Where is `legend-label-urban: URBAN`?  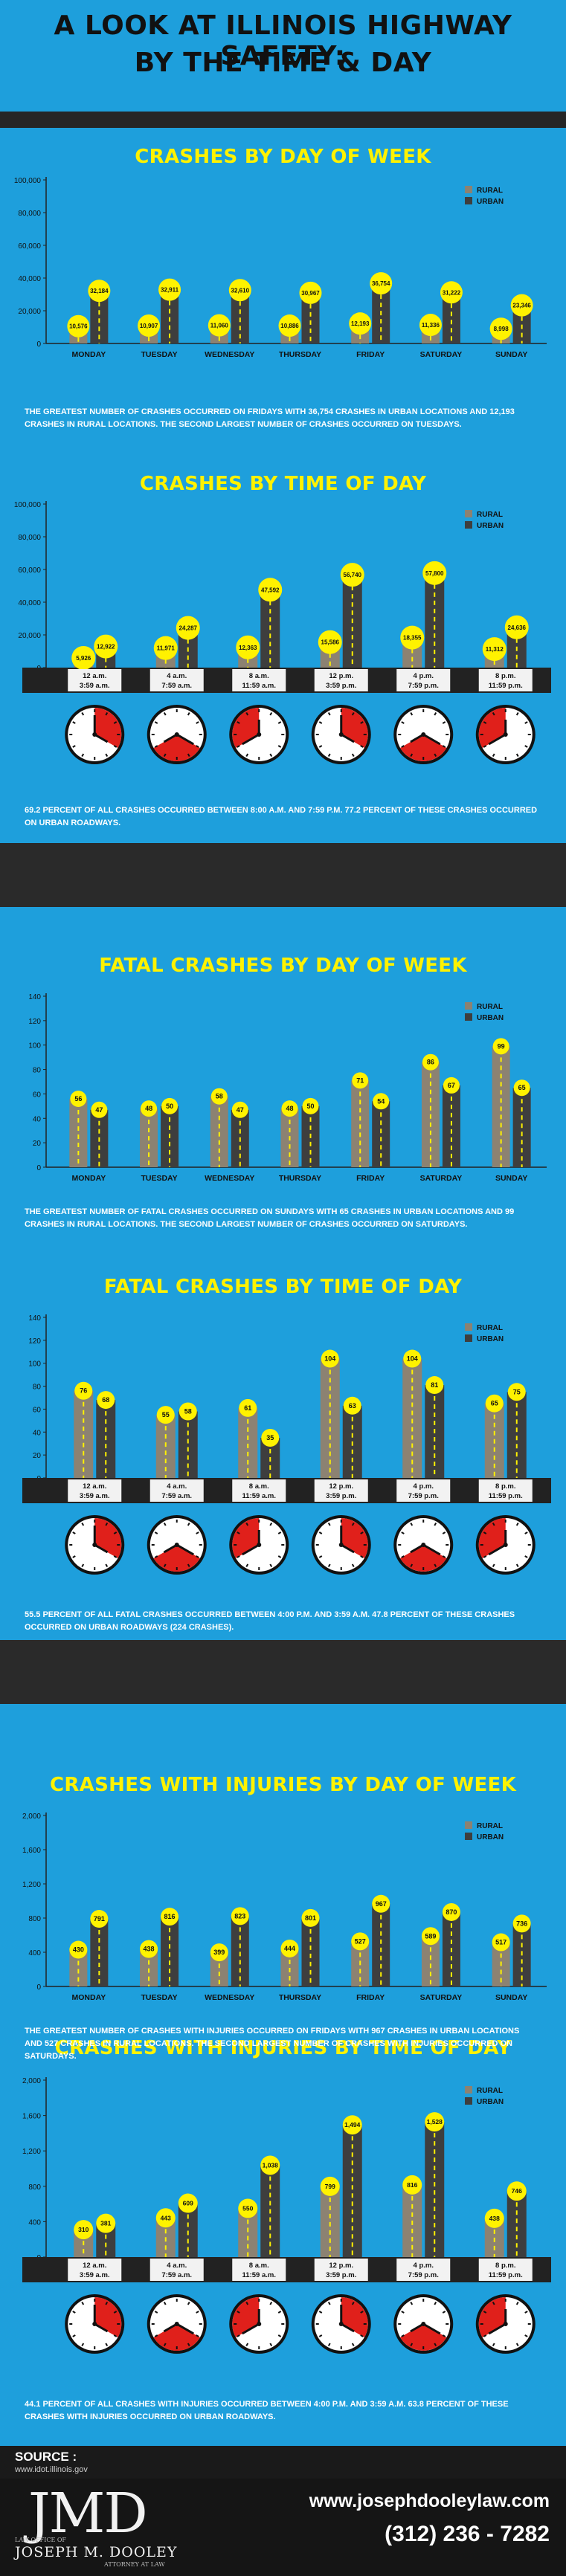
legend-label-urban: URBAN is located at coordinates (490, 1018).